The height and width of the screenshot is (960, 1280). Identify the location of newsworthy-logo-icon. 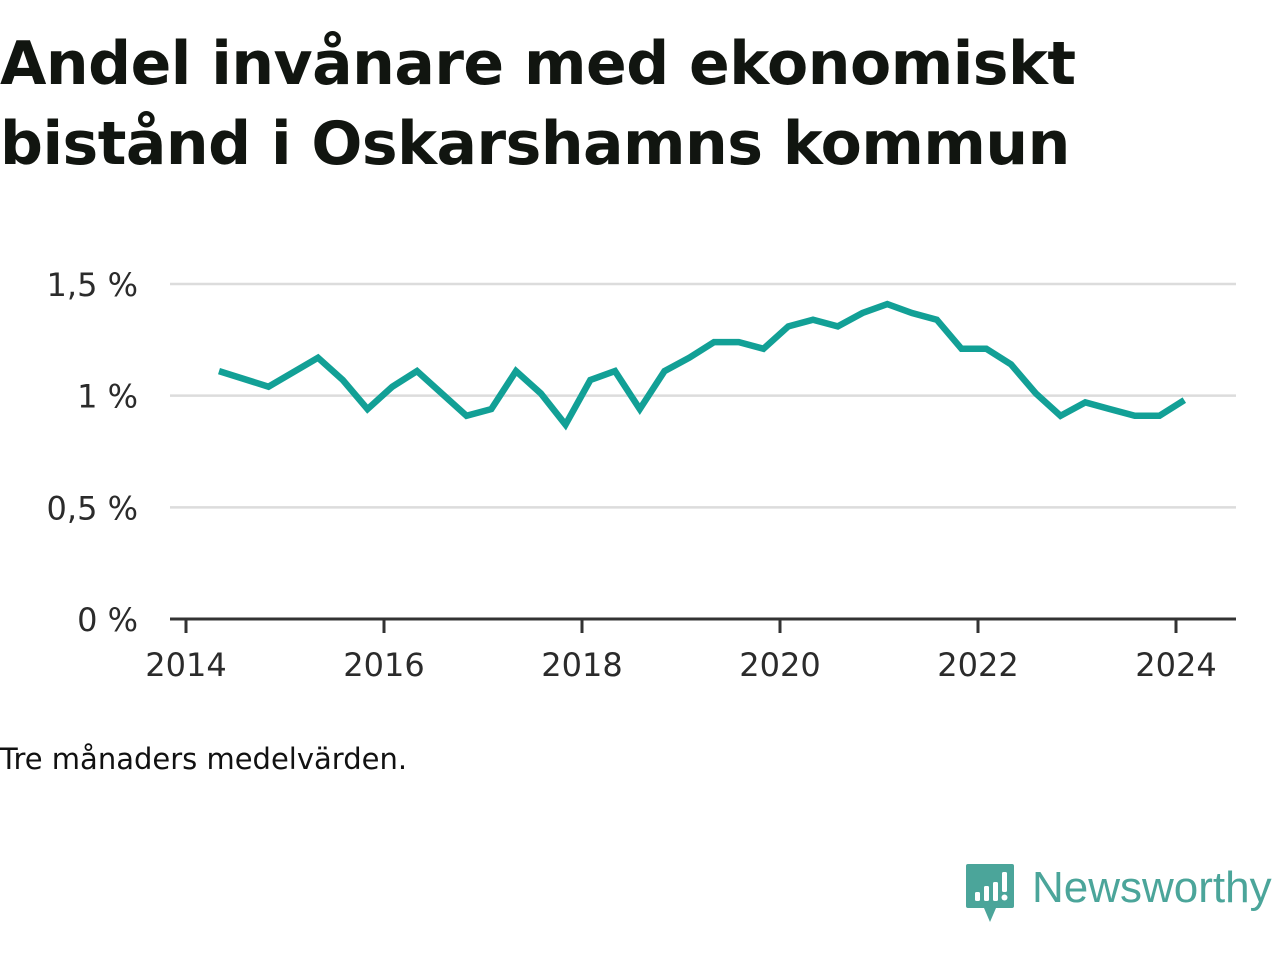
(990, 893).